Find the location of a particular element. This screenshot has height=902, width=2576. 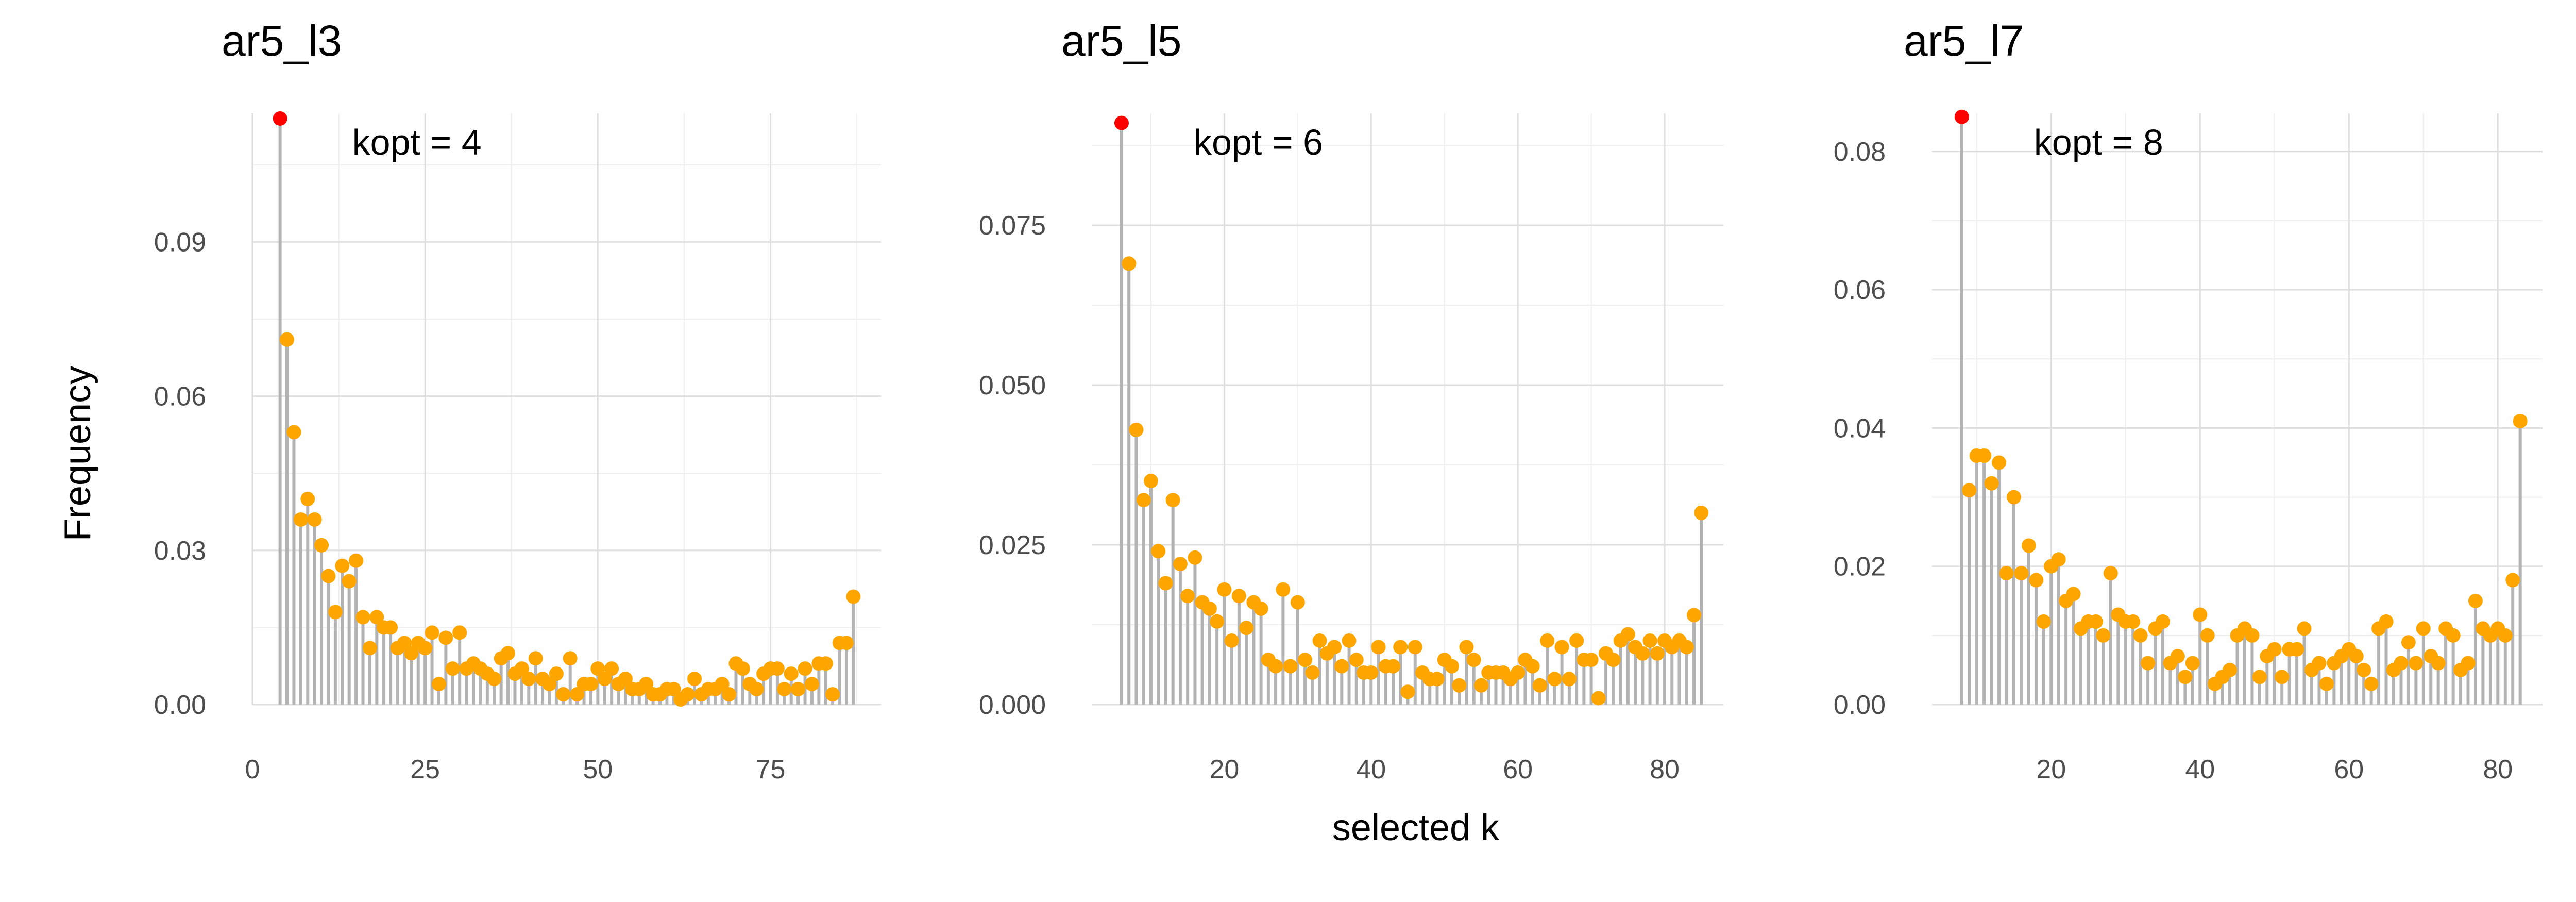

y-tick-label: 0.075 is located at coordinates (1012, 226).